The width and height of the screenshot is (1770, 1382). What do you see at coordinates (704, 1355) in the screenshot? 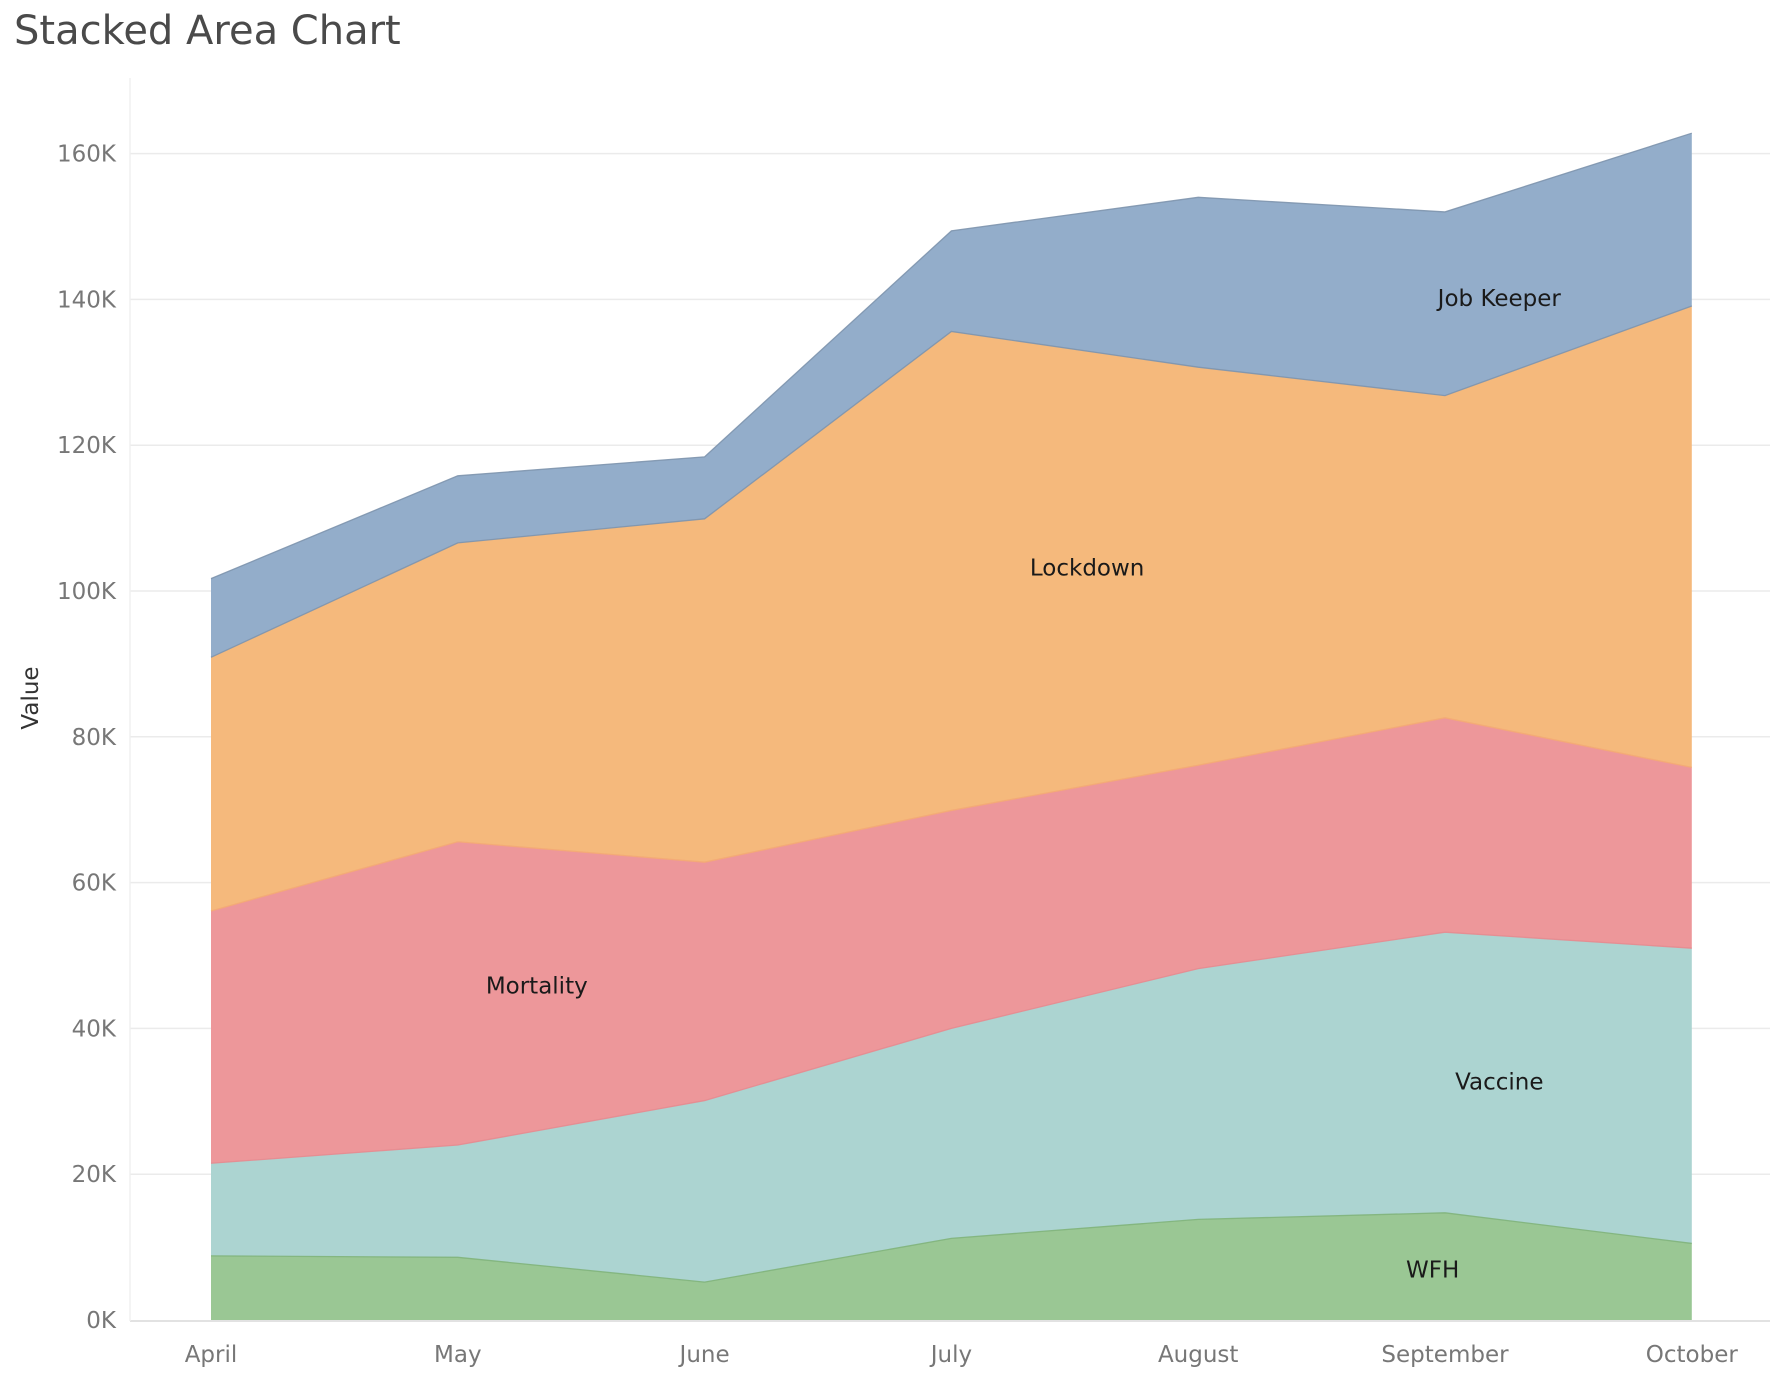
I see `x-tick-label: June` at bounding box center [704, 1355].